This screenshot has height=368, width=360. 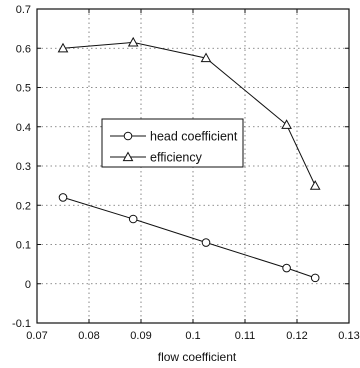 I want to click on legend-label: head coefficient, so click(x=194, y=137).